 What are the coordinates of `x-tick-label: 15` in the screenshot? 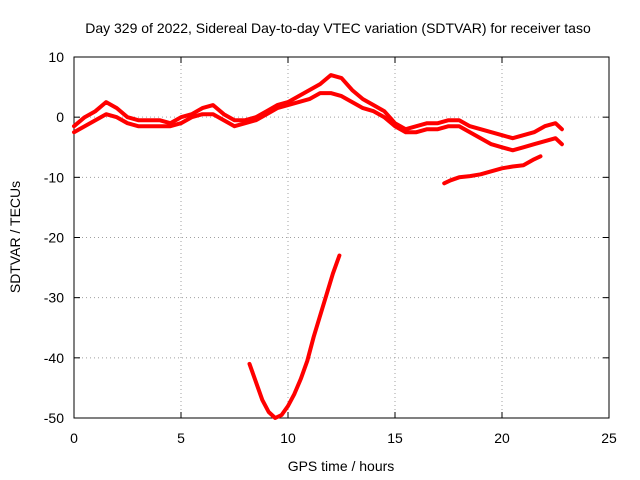 It's located at (395, 438).